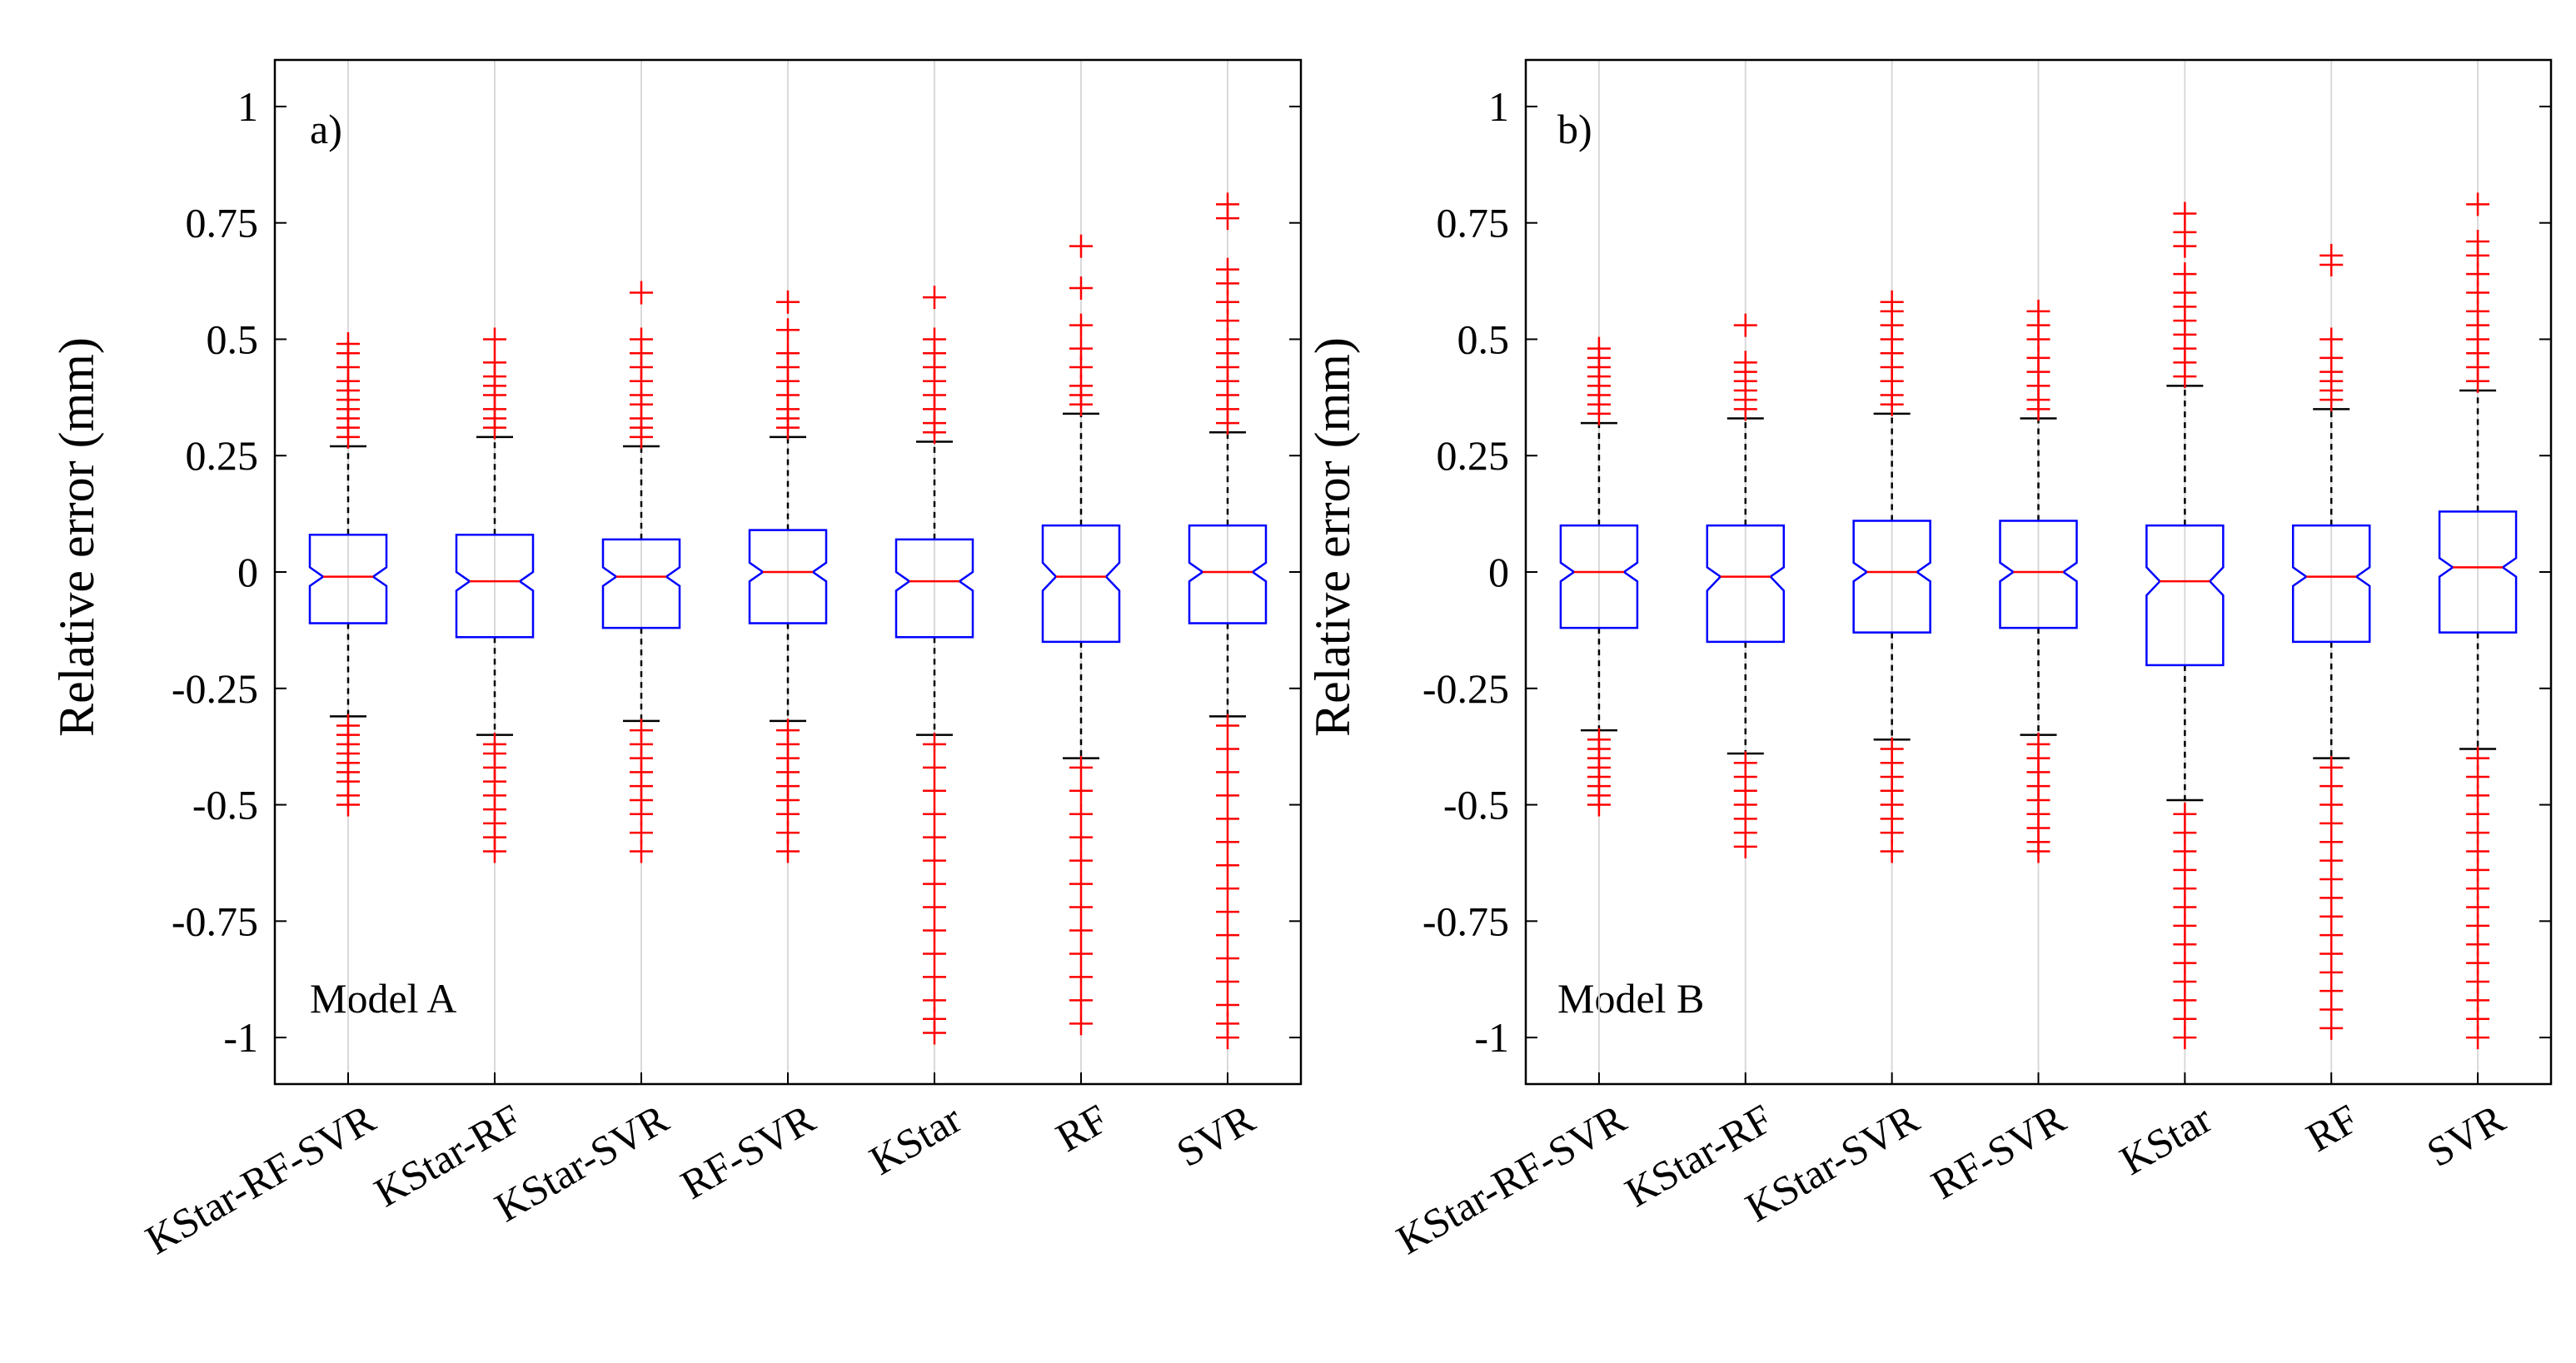 Image resolution: width=2576 pixels, height=1363 pixels. What do you see at coordinates (326, 129) in the screenshot?
I see `panel-label: a)` at bounding box center [326, 129].